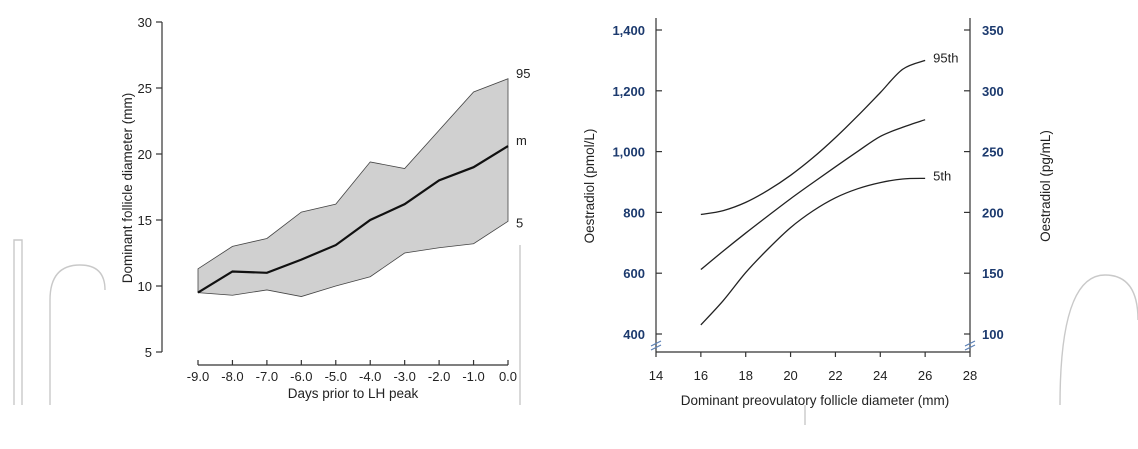  I want to click on right-y-tick-label: 150, so click(993, 273).